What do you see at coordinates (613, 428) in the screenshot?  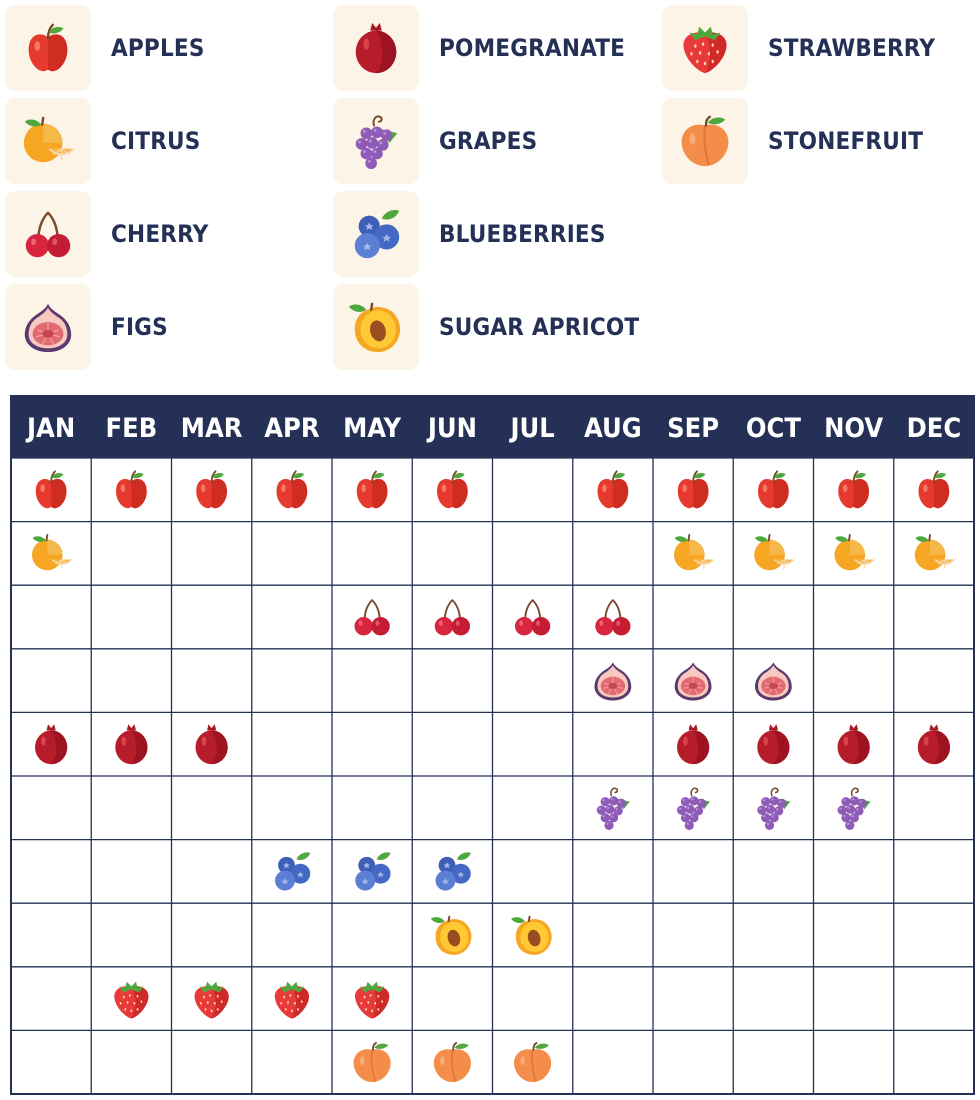 I see `month-header-aug: AUG` at bounding box center [613, 428].